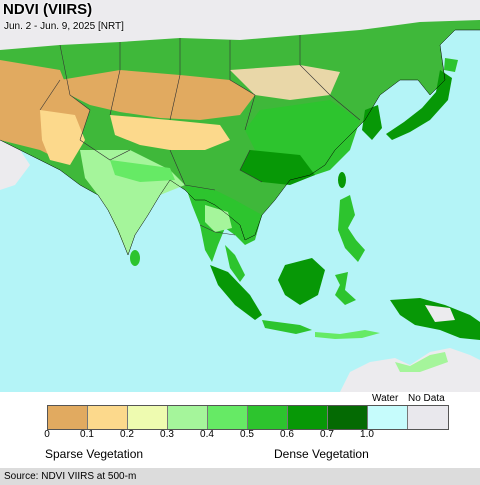  What do you see at coordinates (440, 313) in the screenshot?
I see `land-new-guinea-nodata` at bounding box center [440, 313].